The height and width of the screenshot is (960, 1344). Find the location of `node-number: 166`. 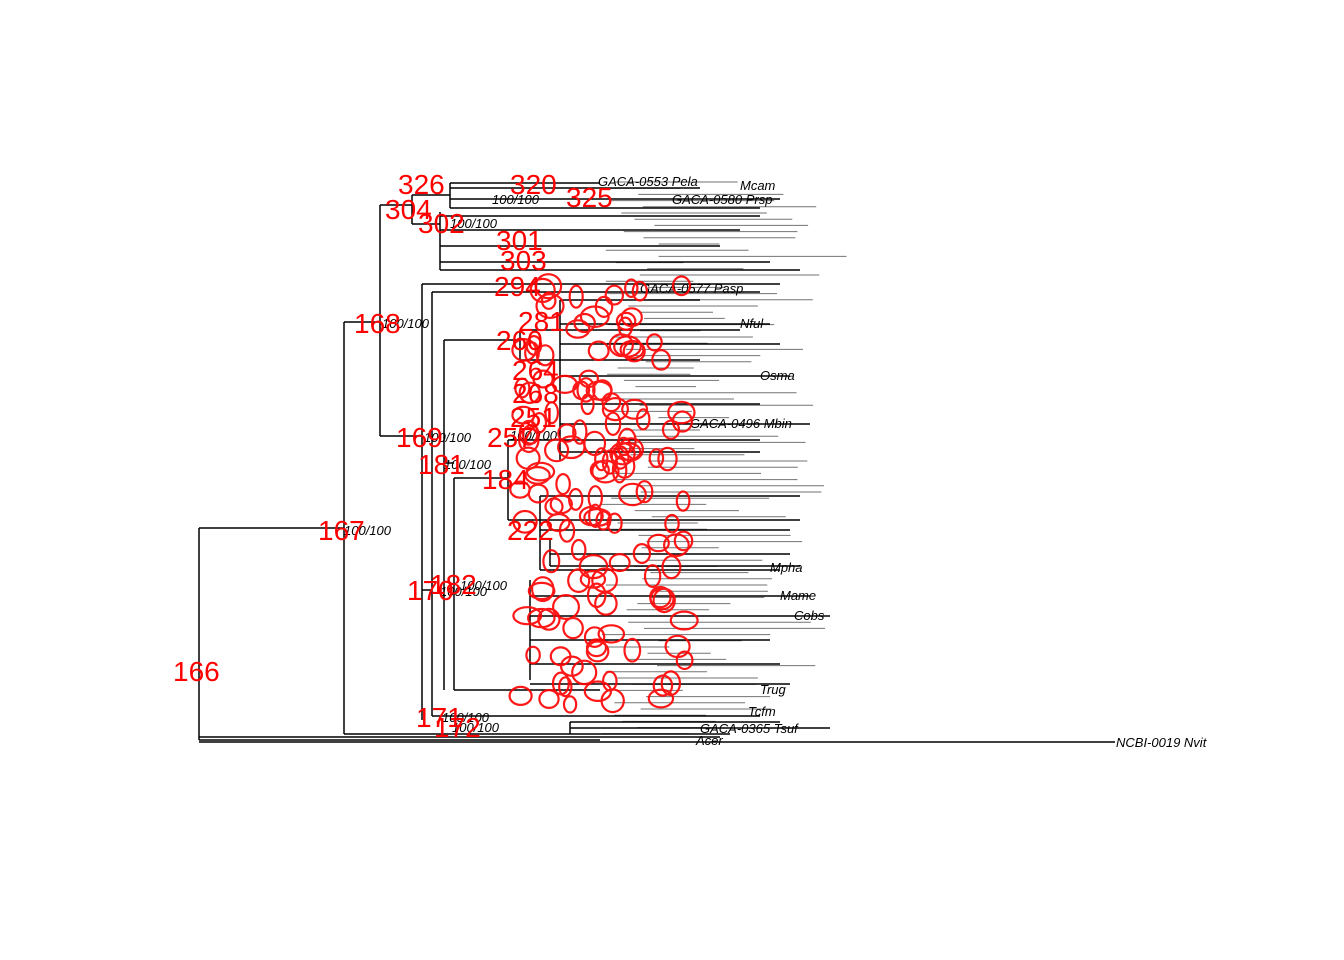

node-number: 166 is located at coordinates (196, 671).